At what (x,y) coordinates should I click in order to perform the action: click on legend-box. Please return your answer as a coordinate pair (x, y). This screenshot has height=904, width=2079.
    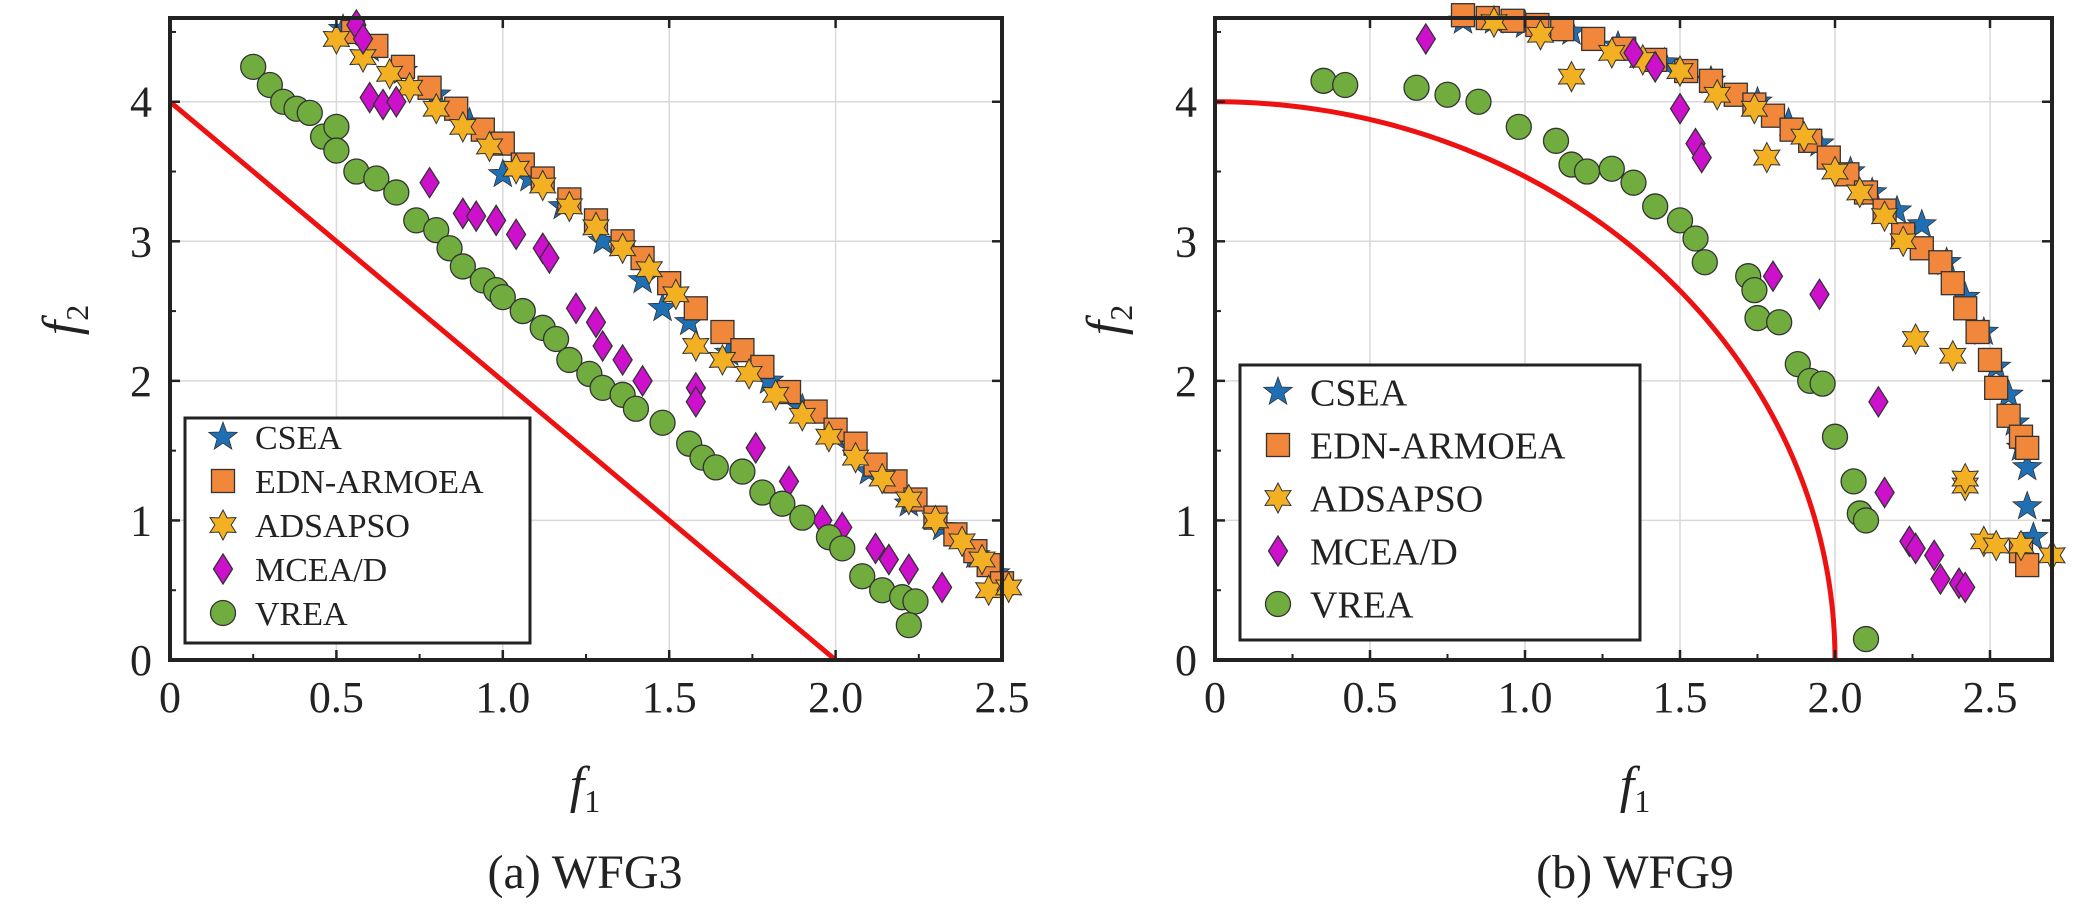
    Looking at the image, I should click on (357, 530).